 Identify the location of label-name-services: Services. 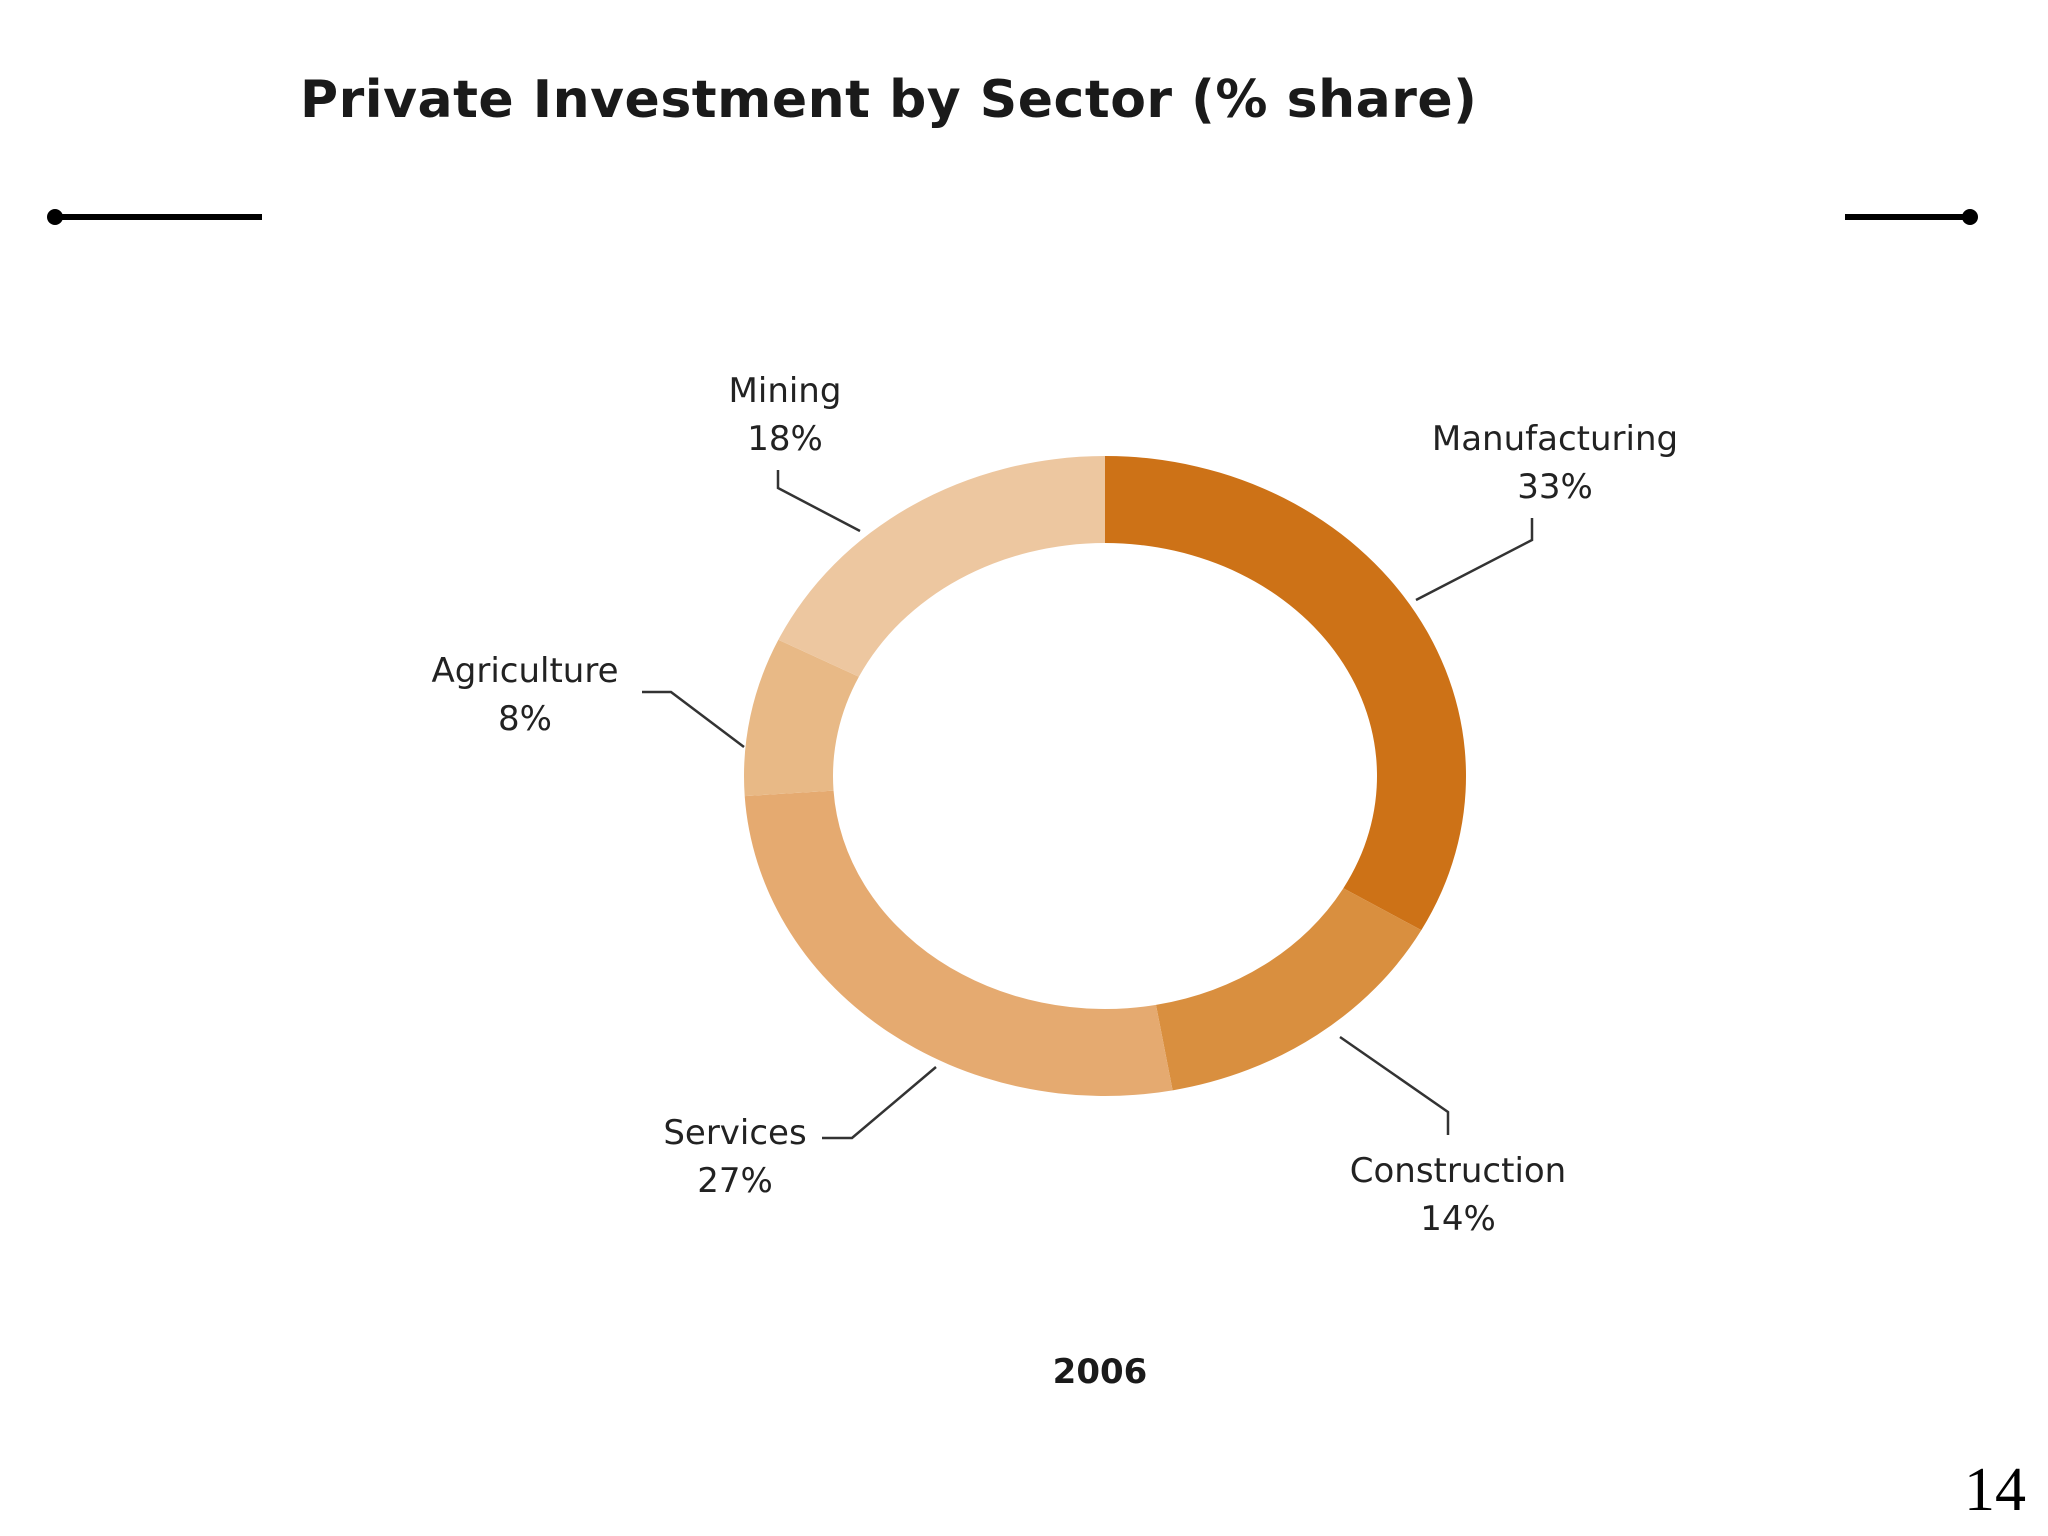
(734, 1133).